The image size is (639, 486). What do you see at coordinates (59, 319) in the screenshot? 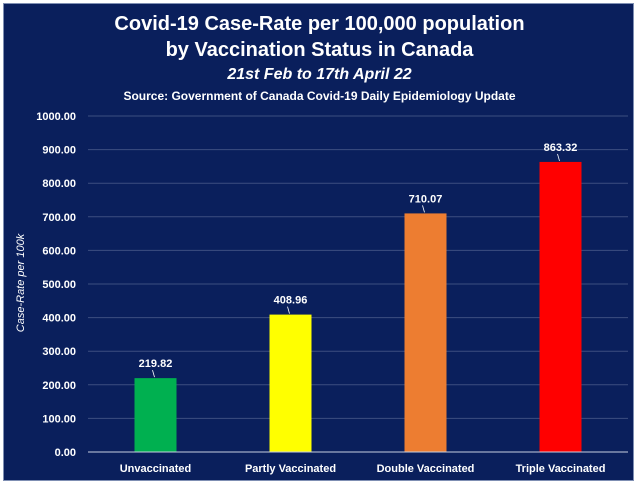
I see `y-tick-label: 400.00` at bounding box center [59, 319].